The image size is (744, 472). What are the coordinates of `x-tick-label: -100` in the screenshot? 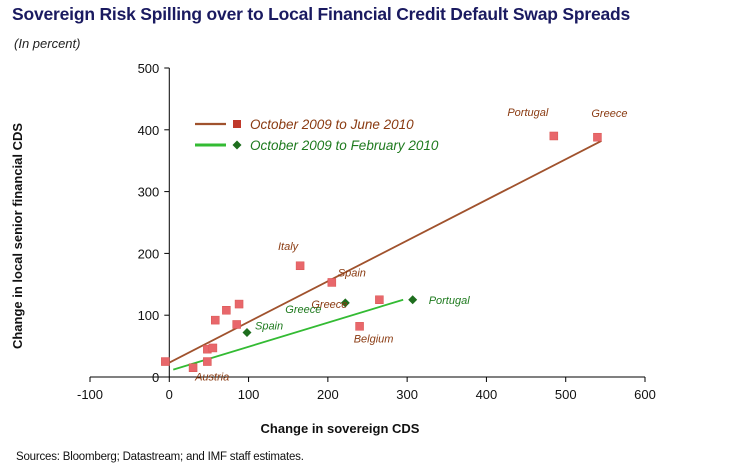 It's located at (90, 394).